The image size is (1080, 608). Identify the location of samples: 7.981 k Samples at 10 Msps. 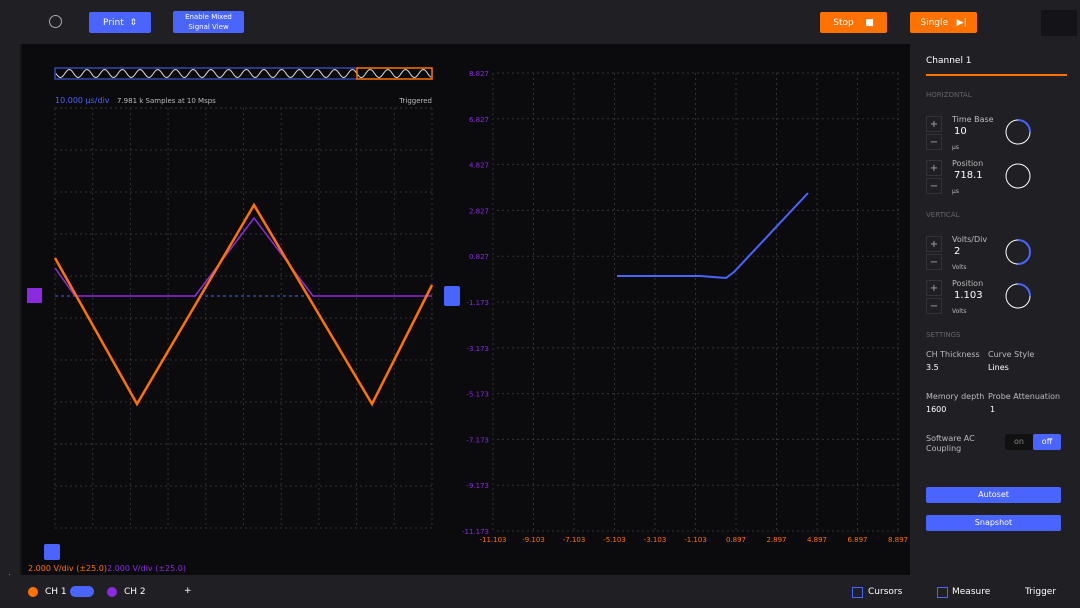
(166, 101).